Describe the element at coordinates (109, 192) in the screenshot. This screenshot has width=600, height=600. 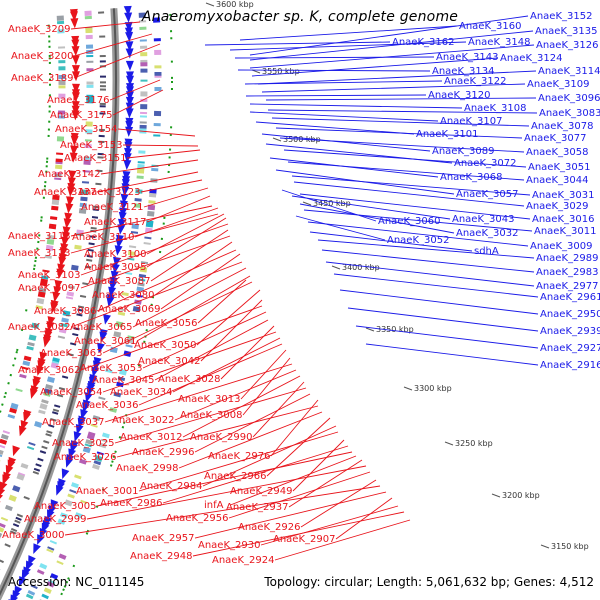
I see `gene-label-left: AnaeK_3123` at that location.